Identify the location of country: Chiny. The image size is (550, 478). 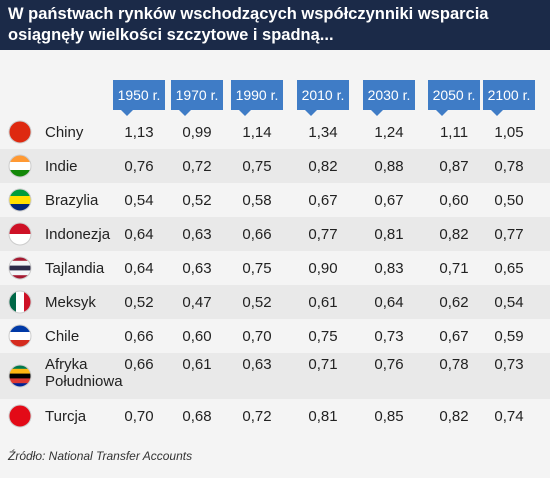
(64, 132).